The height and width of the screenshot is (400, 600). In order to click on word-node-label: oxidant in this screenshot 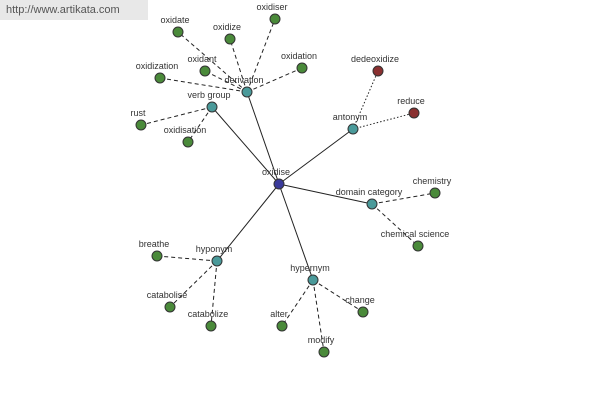, I will do `click(202, 59)`.